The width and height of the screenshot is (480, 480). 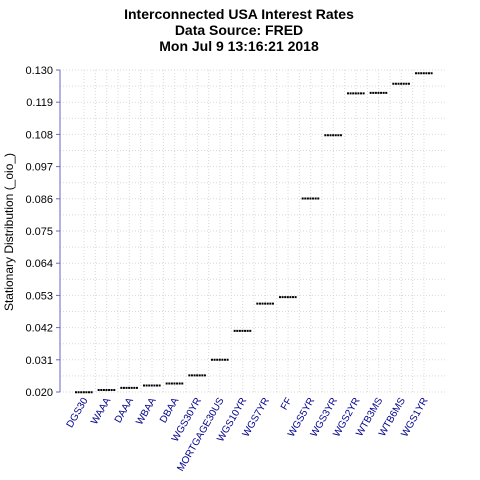 What do you see at coordinates (287, 404) in the screenshot?
I see `x-tick-label: FF` at bounding box center [287, 404].